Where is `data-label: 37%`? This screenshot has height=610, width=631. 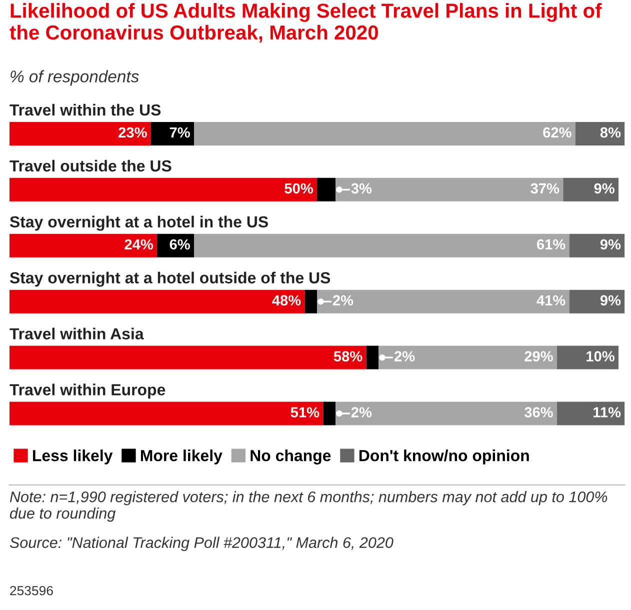
data-label: 37% is located at coordinates (545, 188).